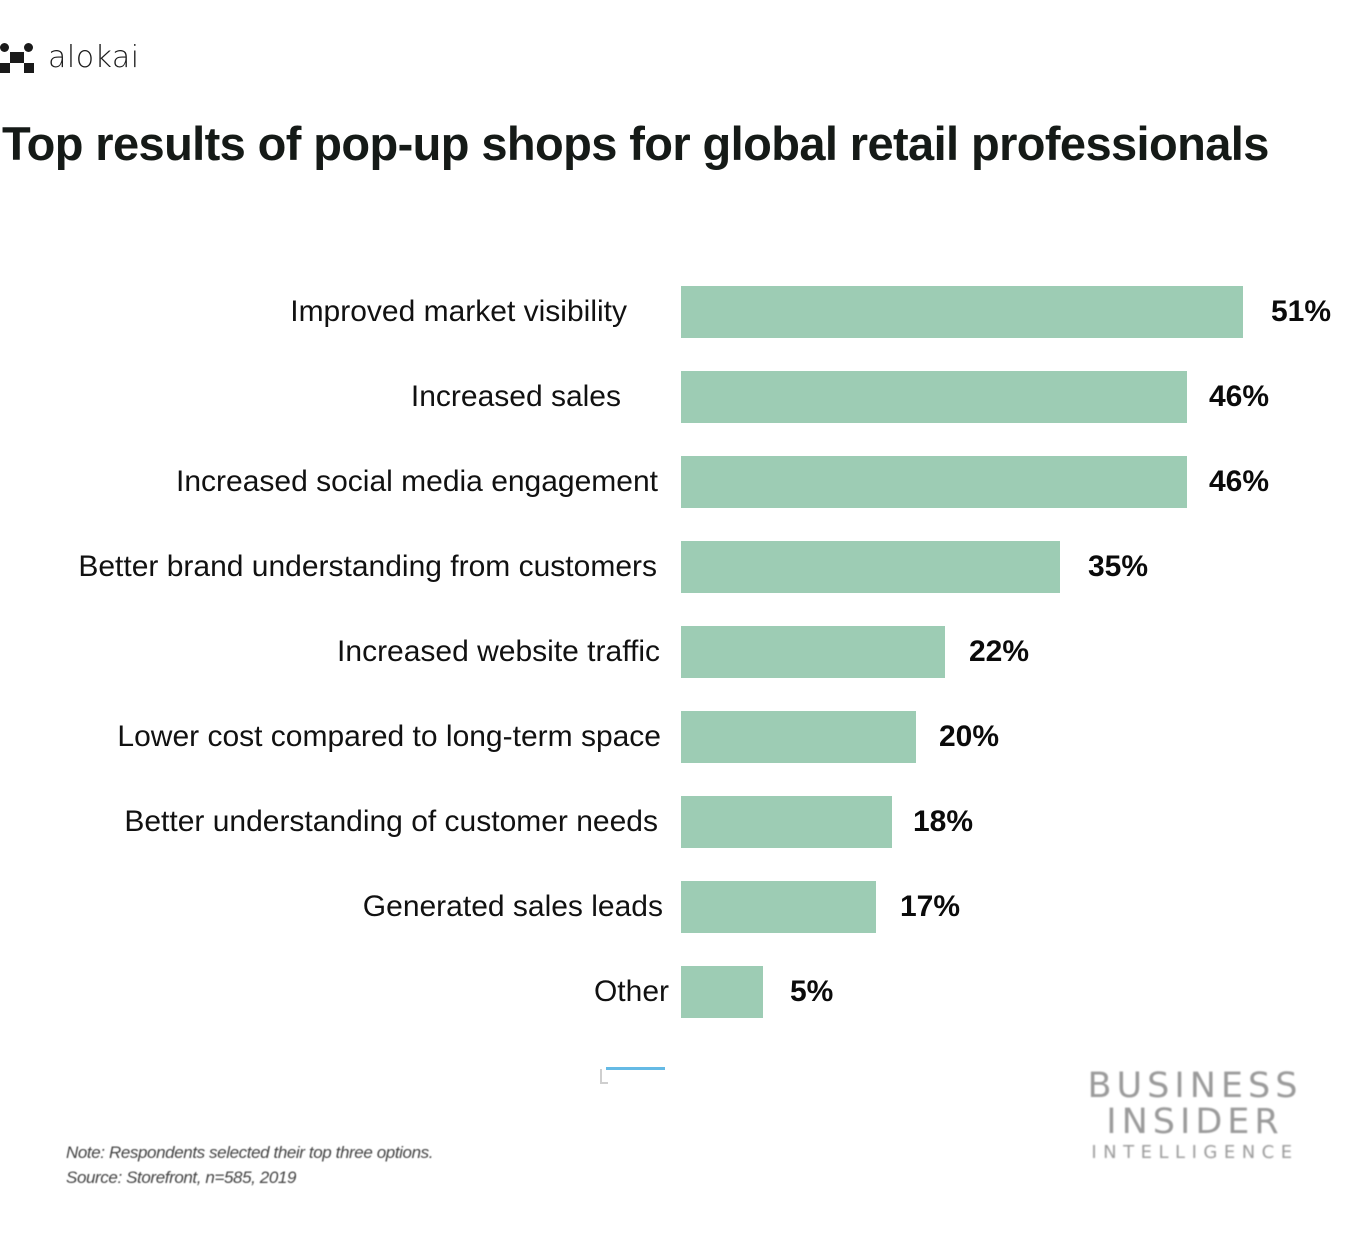 The width and height of the screenshot is (1364, 1238). I want to click on brand-name: alokai, so click(94, 57).